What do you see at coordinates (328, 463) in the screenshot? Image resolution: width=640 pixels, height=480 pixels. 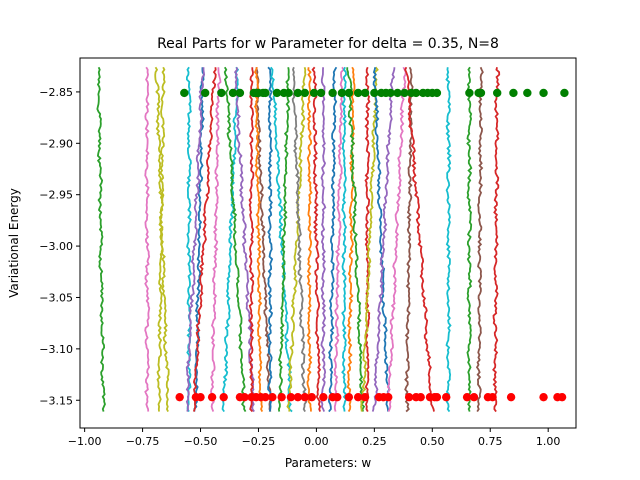 I see `x-axis-label: Parameters: w` at bounding box center [328, 463].